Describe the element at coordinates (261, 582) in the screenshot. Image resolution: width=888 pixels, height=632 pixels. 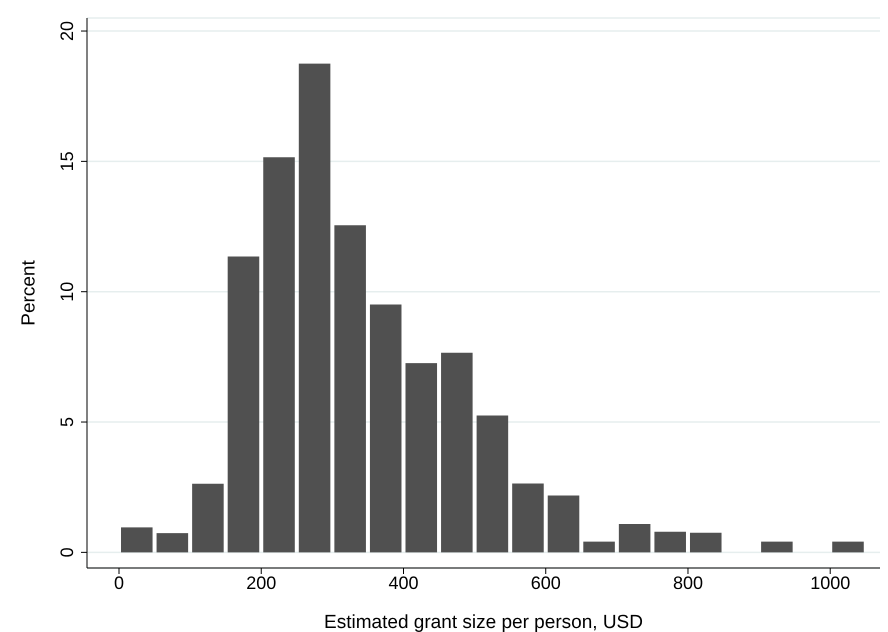
I see `x-tick-label: 200` at that location.